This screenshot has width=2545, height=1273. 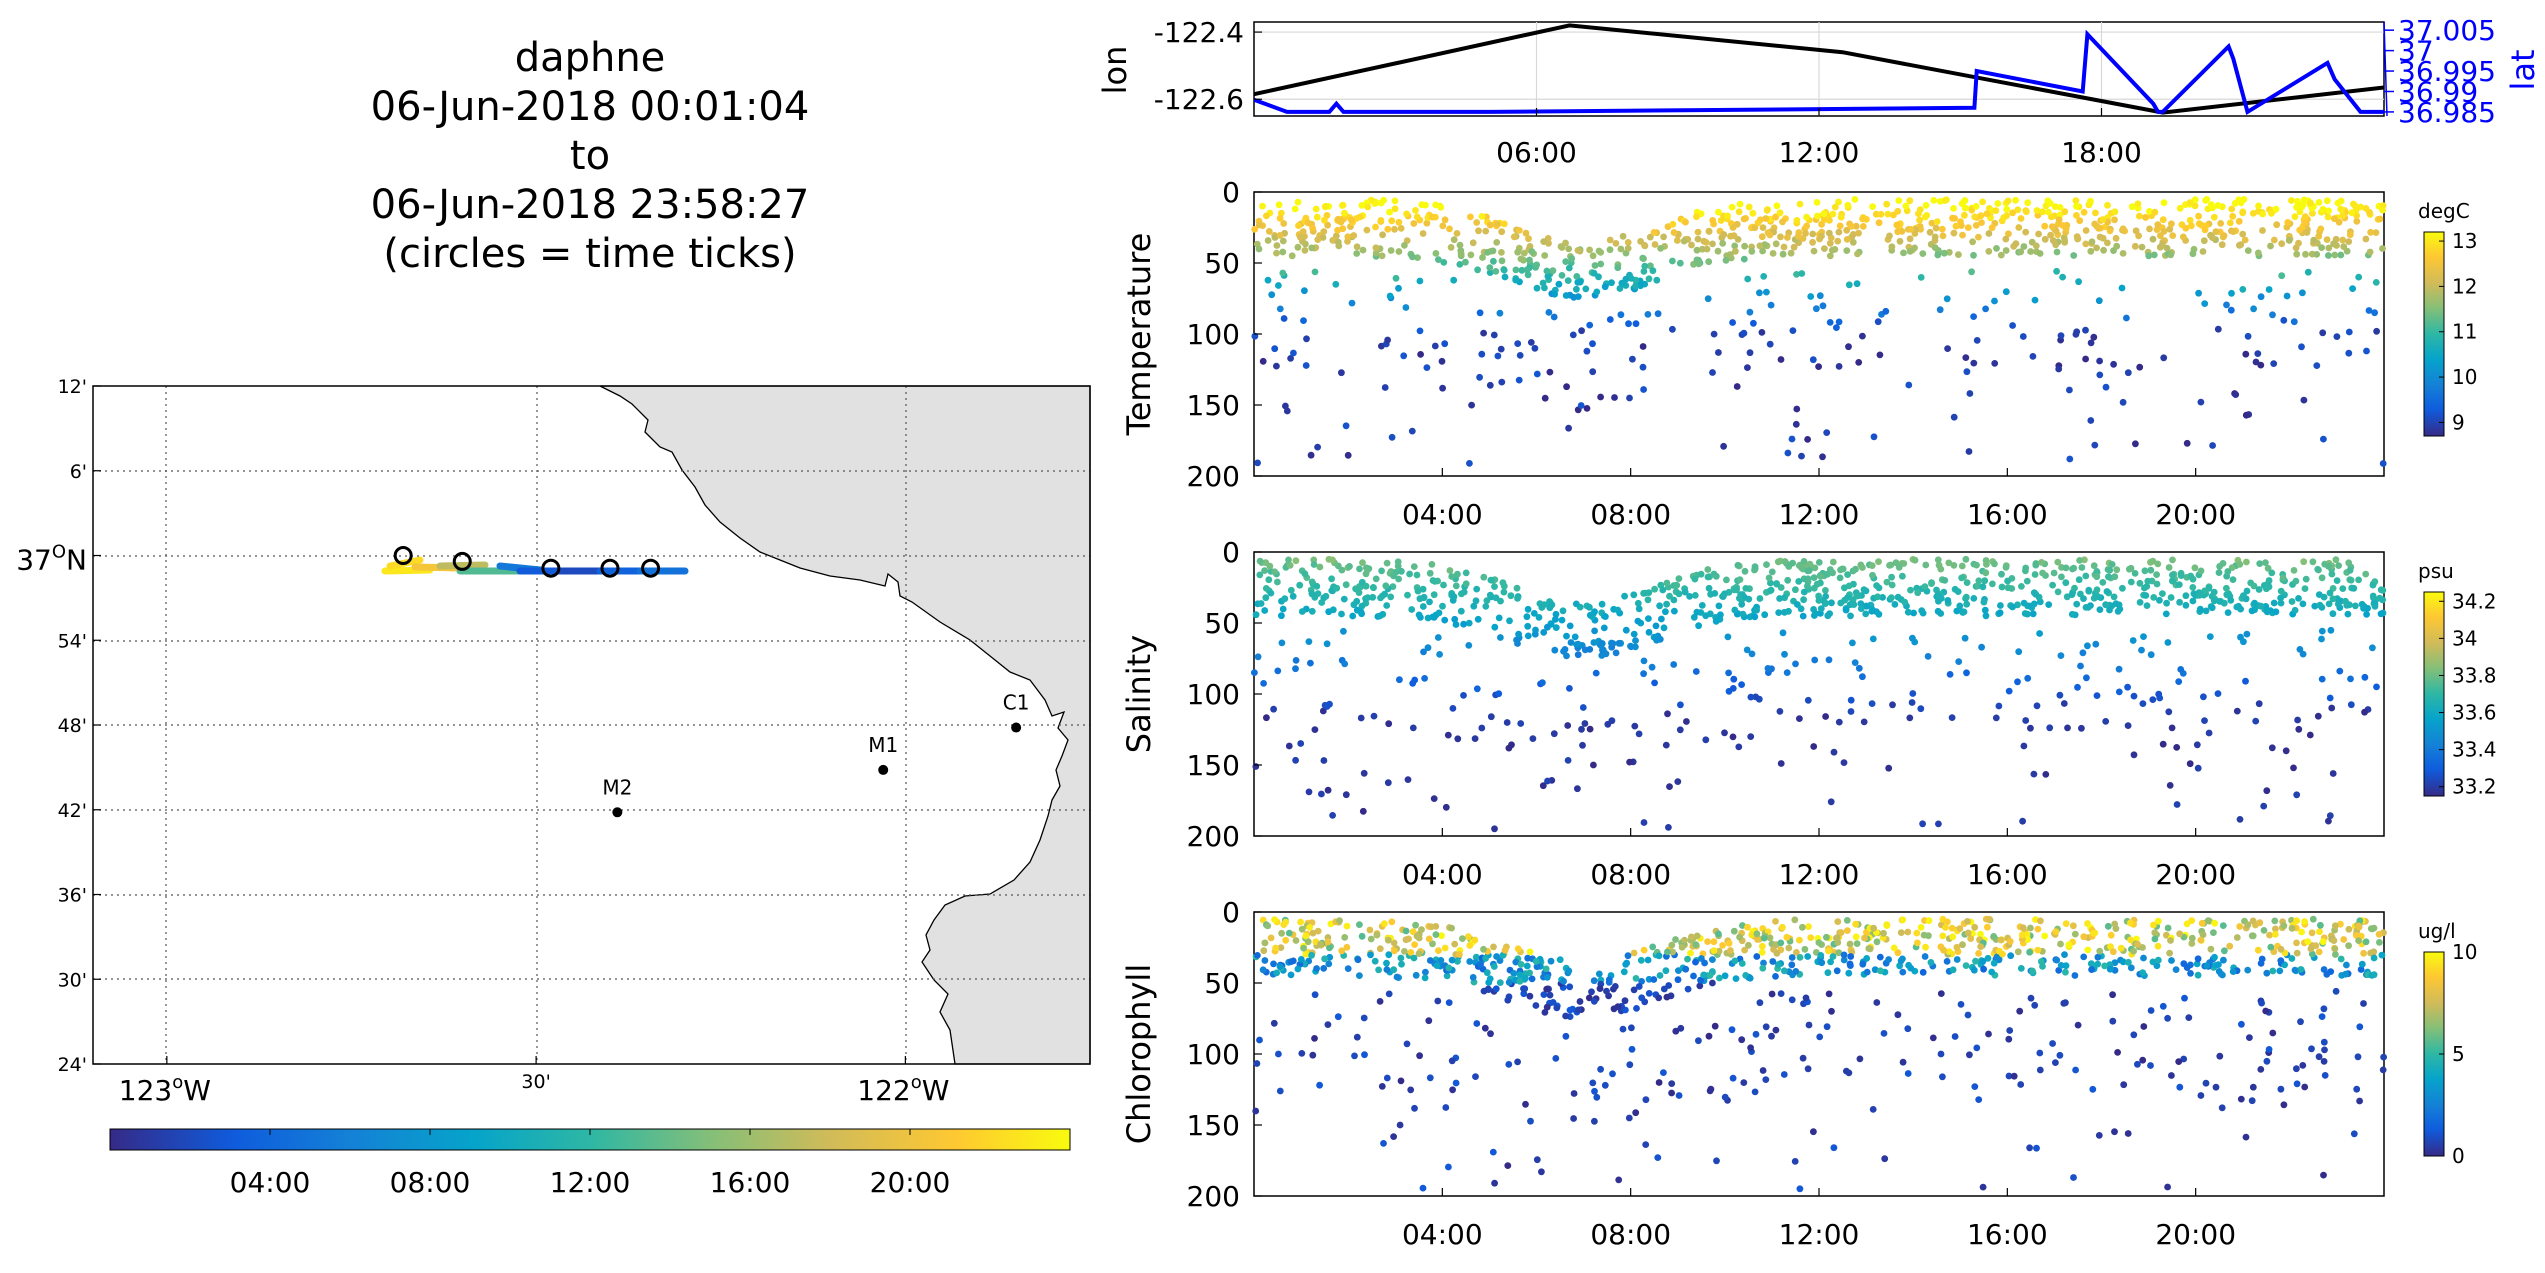 What do you see at coordinates (72, 896) in the screenshot?
I see `lat-tick-label: 36'` at bounding box center [72, 896].